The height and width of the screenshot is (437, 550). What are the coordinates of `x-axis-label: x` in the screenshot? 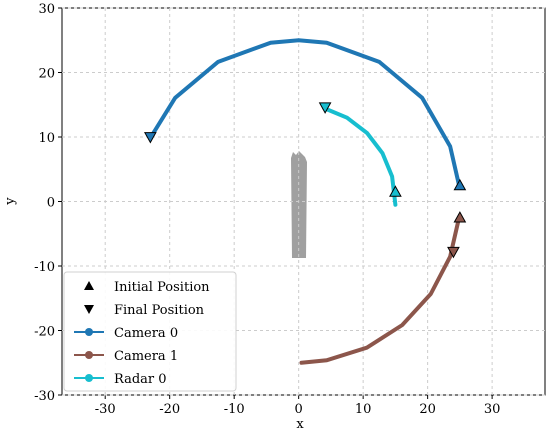 It's located at (300, 424).